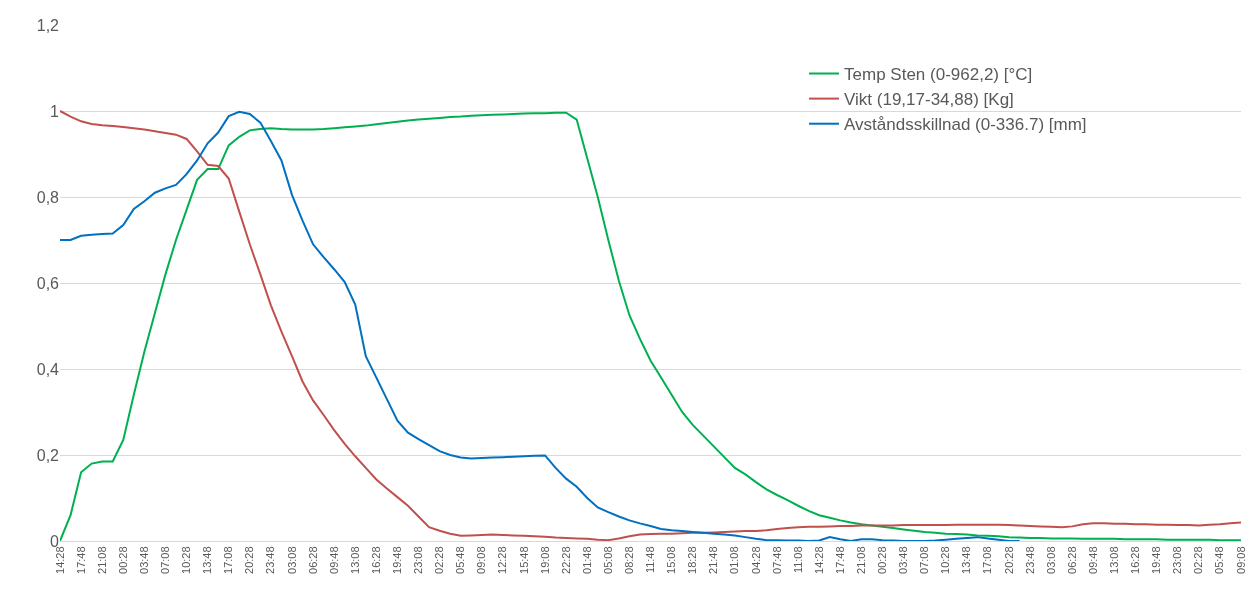 The height and width of the screenshot is (616, 1259). What do you see at coordinates (544, 560) in the screenshot?
I see `x-tick-label: 19:08` at bounding box center [544, 560].